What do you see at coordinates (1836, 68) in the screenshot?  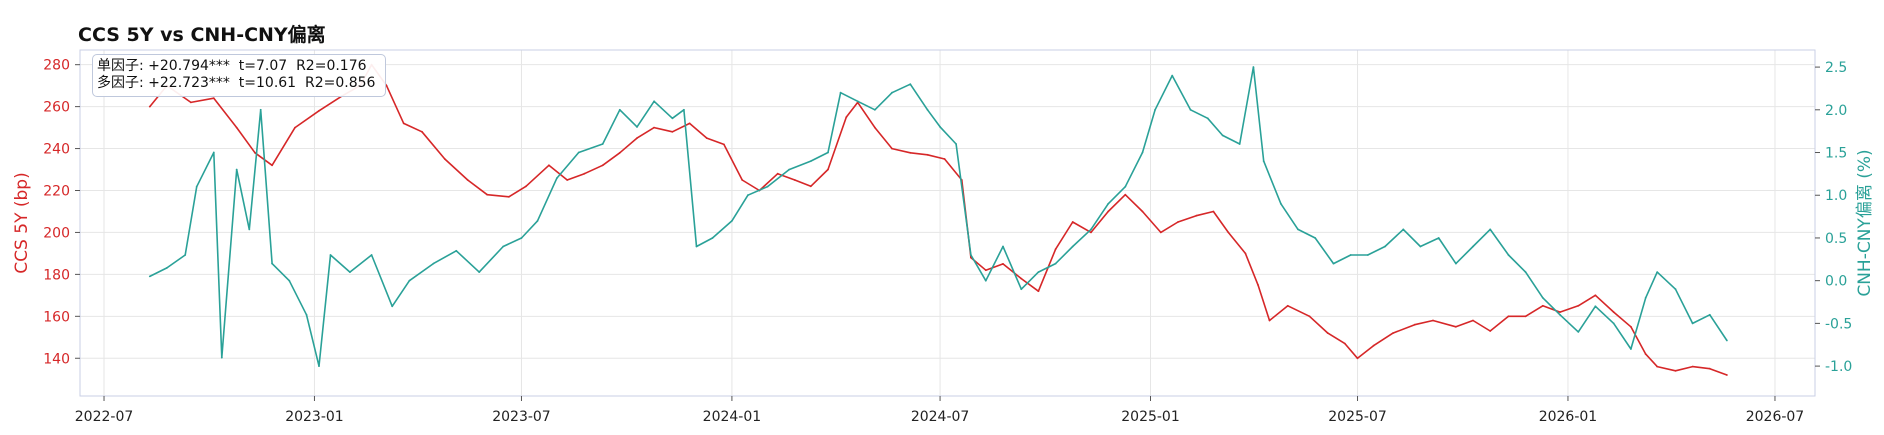 I see `right-tick-label: 2.5` at bounding box center [1836, 68].